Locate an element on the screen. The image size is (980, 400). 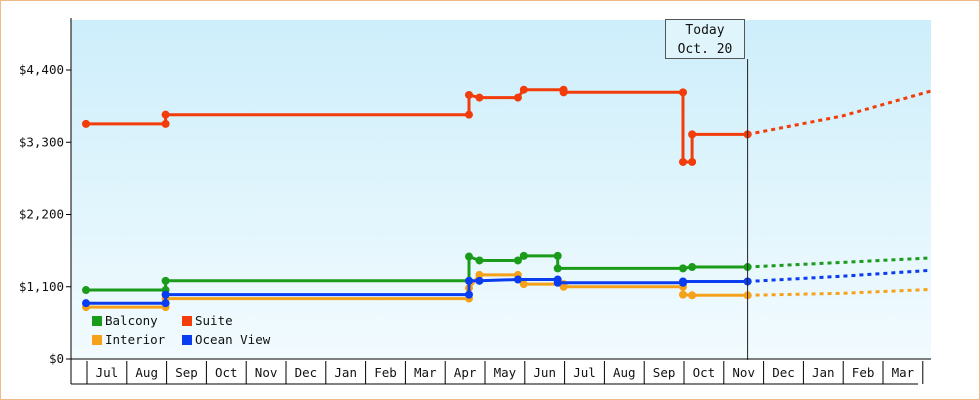
series-projection-balcony is located at coordinates (839, 262).